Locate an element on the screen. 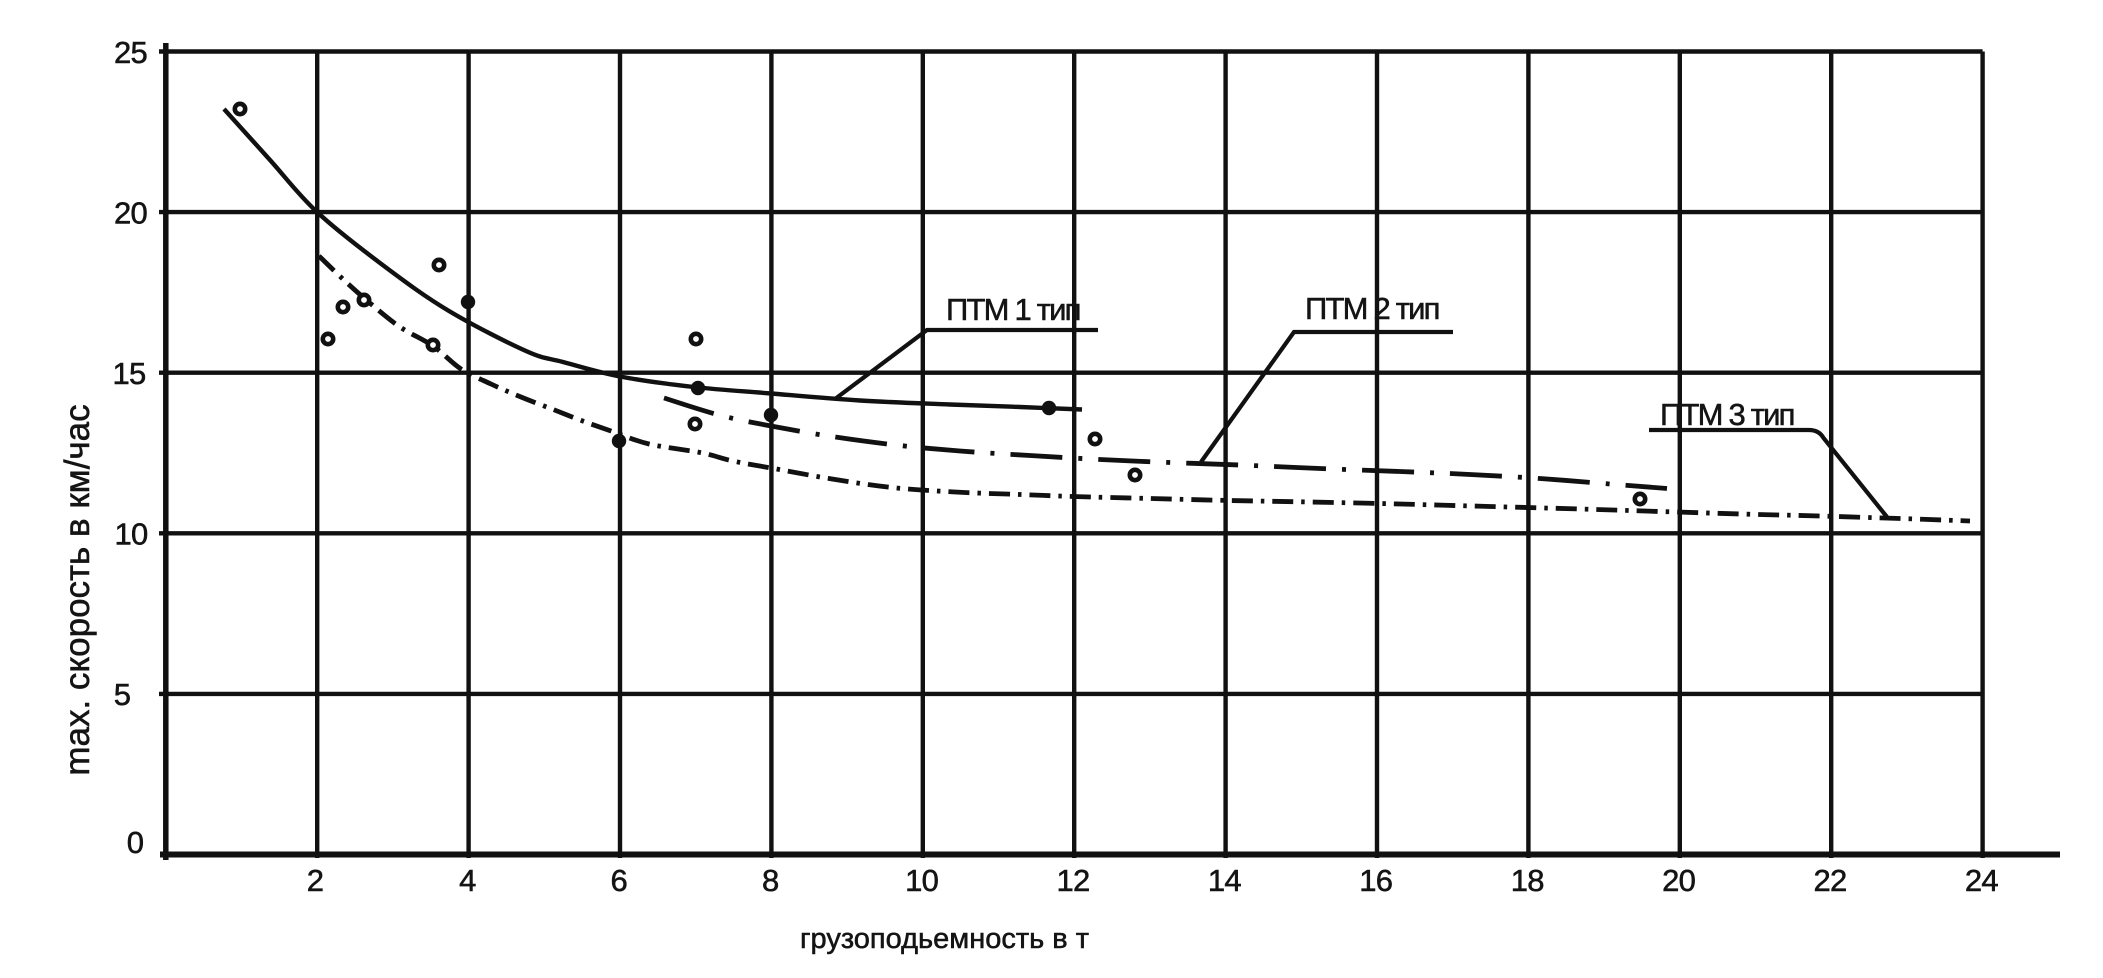 Image resolution: width=2103 pixels, height=978 pixels. svg-text: ПТМ 1 тип is located at coordinates (1013, 309).